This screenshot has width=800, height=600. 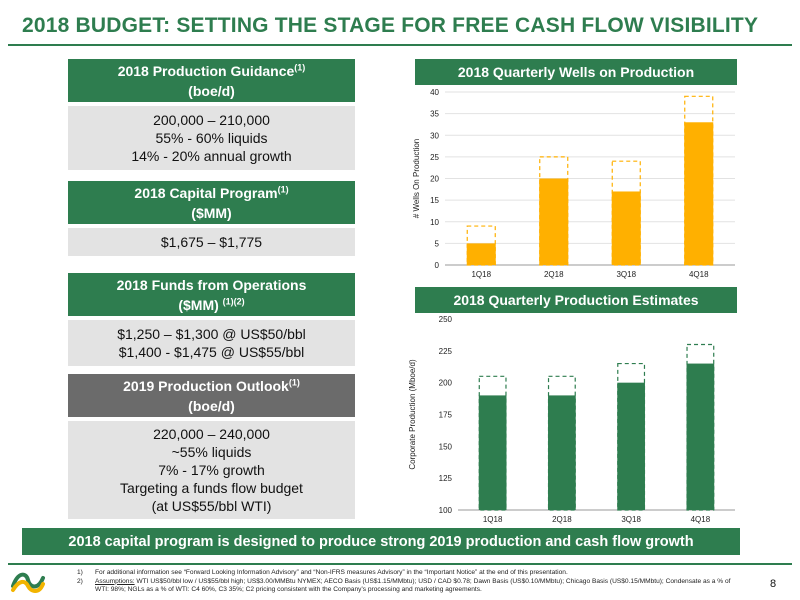 What do you see at coordinates (211, 352) in the screenshot?
I see `ffo-high-case: $1,400 - $1,475 @ US$55/bbl` at bounding box center [211, 352].